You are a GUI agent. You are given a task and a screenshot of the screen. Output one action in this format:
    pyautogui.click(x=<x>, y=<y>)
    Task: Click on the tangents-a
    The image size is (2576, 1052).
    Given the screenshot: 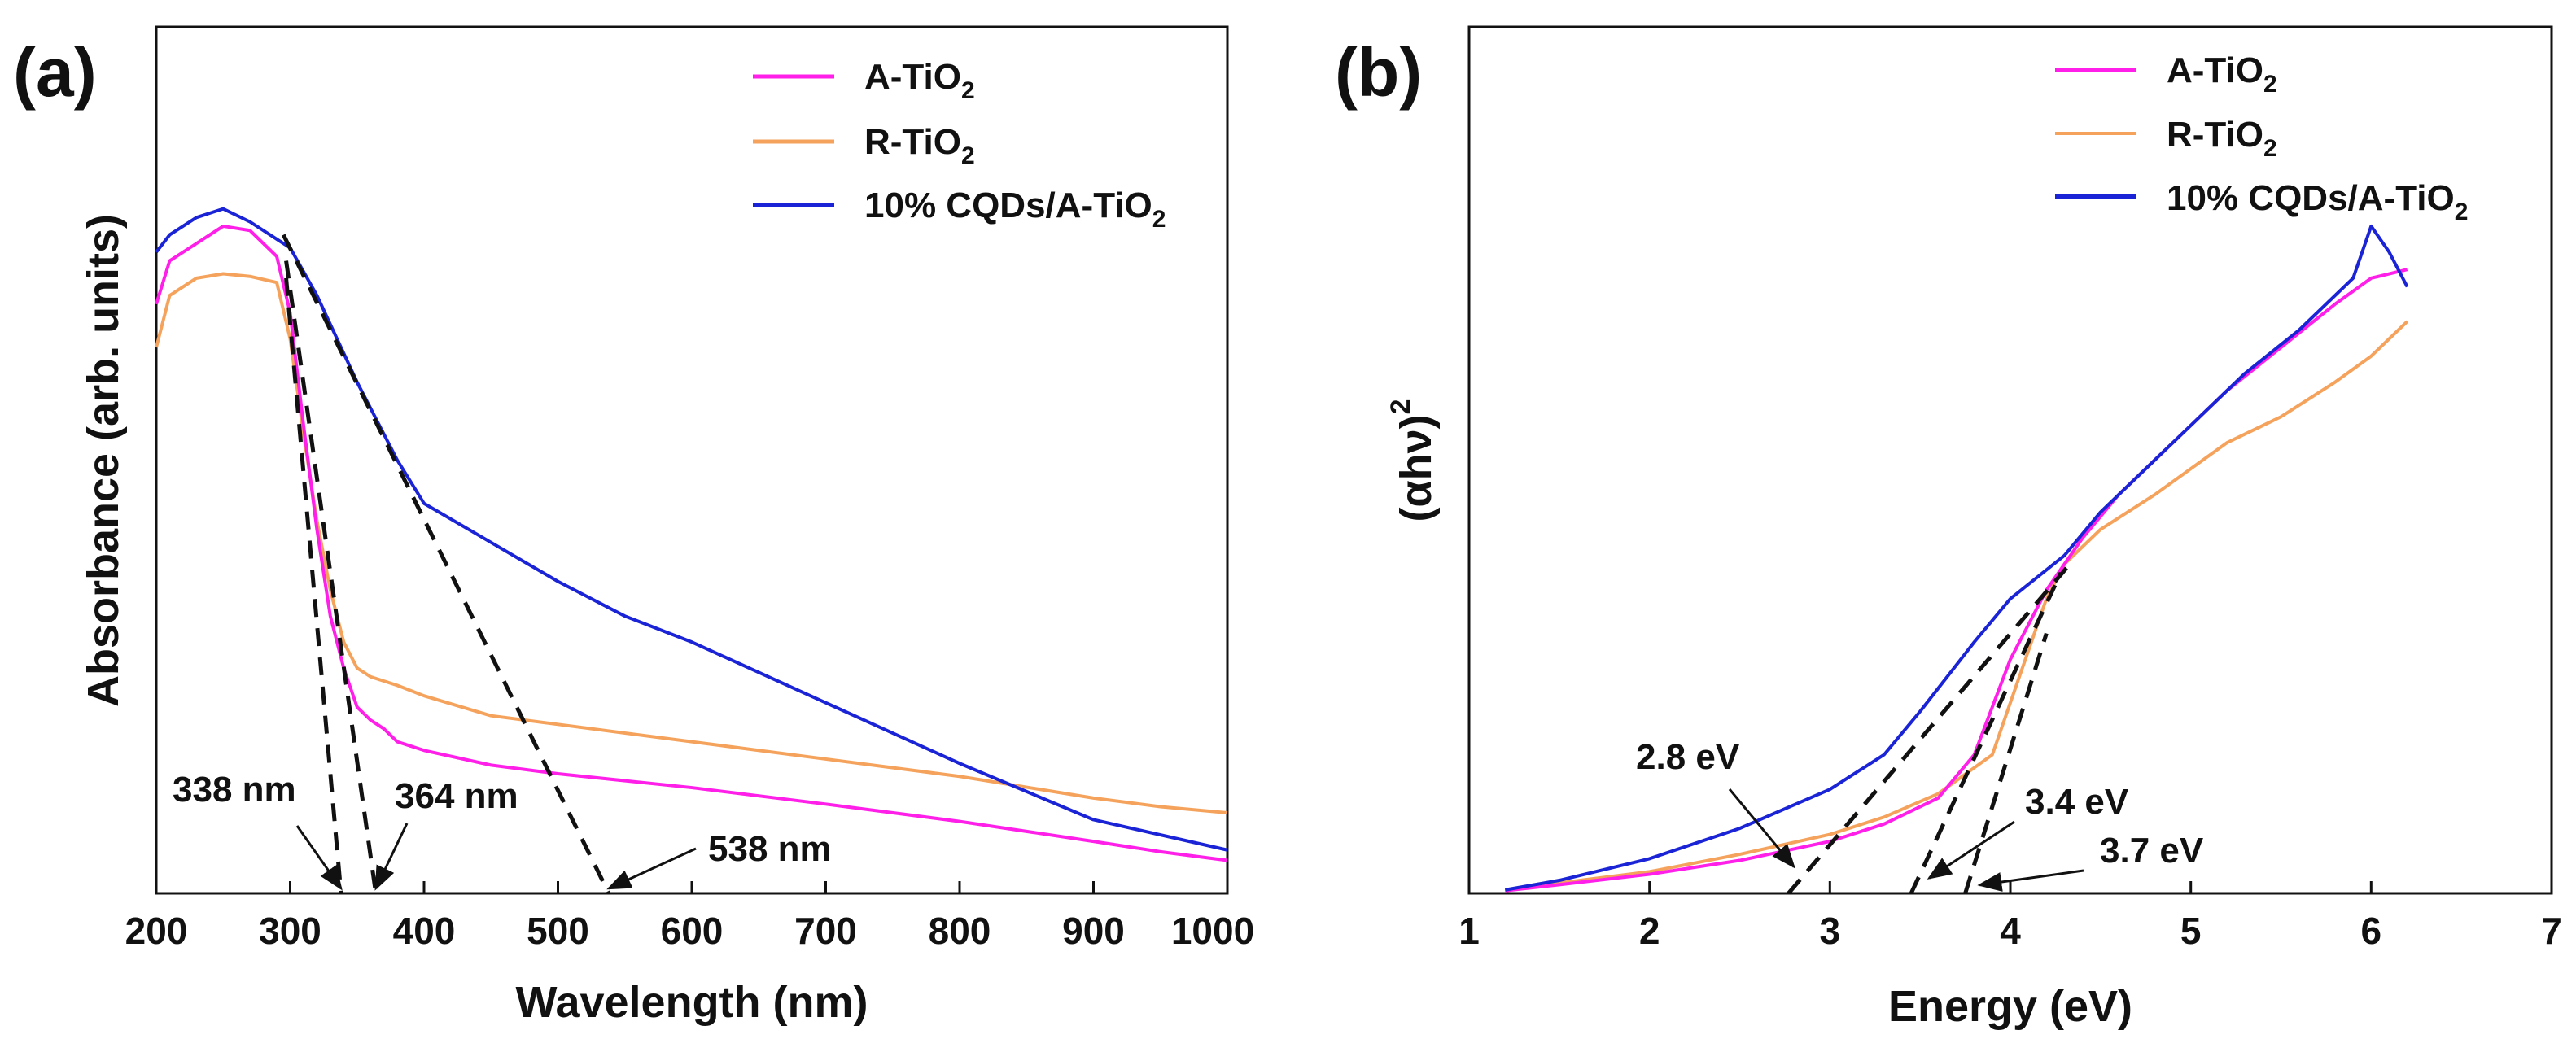 What is the action you would take?
    pyautogui.click(x=446, y=564)
    